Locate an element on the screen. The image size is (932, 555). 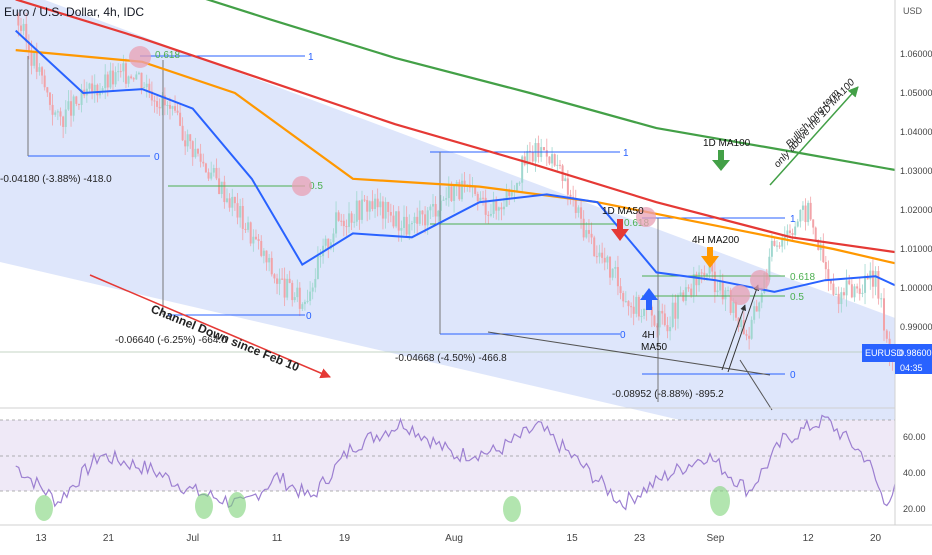
measure-label: -0.04668 (-4.50%) -466.8 is located at coordinates (451, 358).